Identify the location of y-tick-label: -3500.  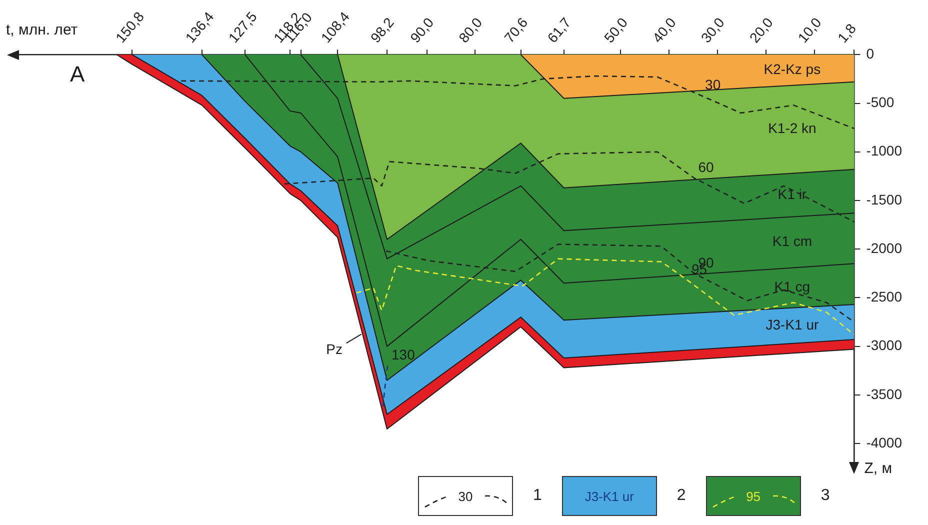
(884, 394).